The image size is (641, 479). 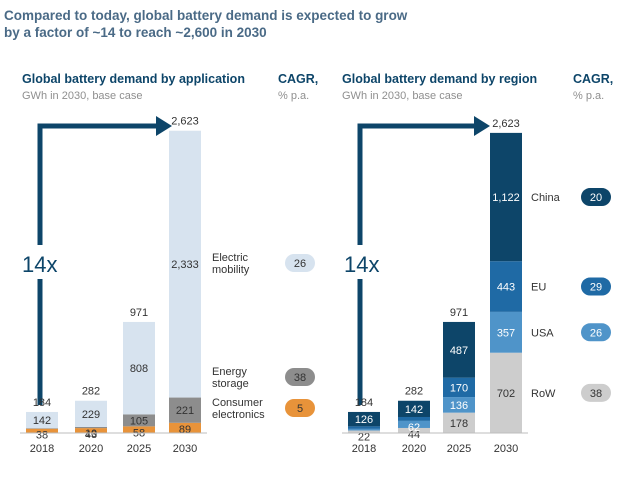 I want to click on application-value-label-2030-consumer-electronics: 89, so click(x=185, y=430).